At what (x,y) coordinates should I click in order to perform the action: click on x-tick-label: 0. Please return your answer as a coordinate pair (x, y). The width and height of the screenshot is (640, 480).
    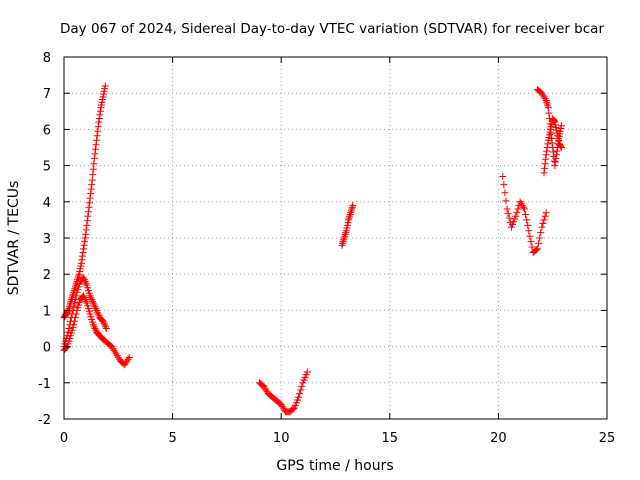
    Looking at the image, I should click on (64, 438).